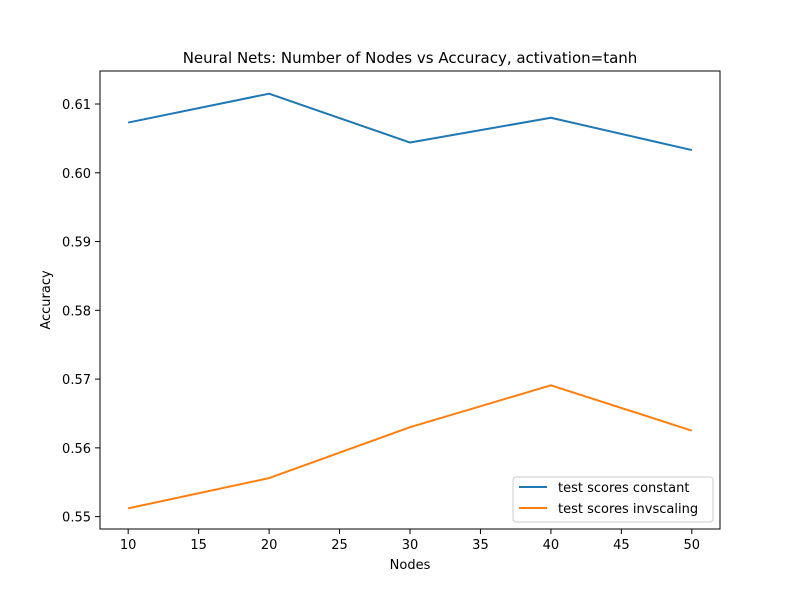 This screenshot has width=800, height=598. I want to click on x-tick-label: 40, so click(551, 545).